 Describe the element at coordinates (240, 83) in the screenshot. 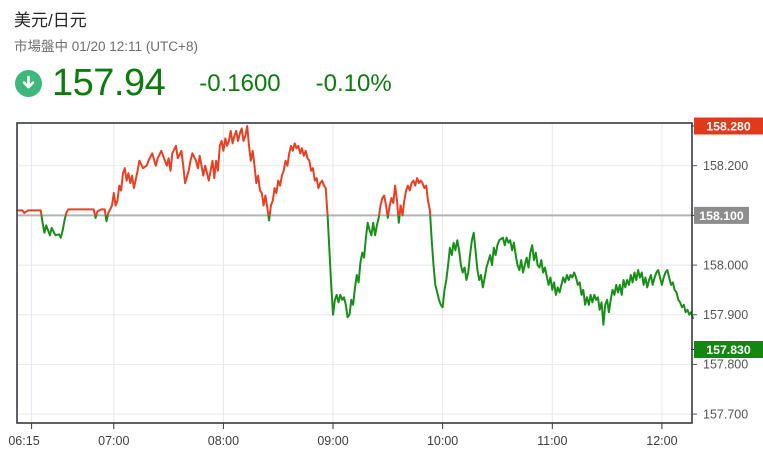

I see `price-change: -0.1600` at that location.